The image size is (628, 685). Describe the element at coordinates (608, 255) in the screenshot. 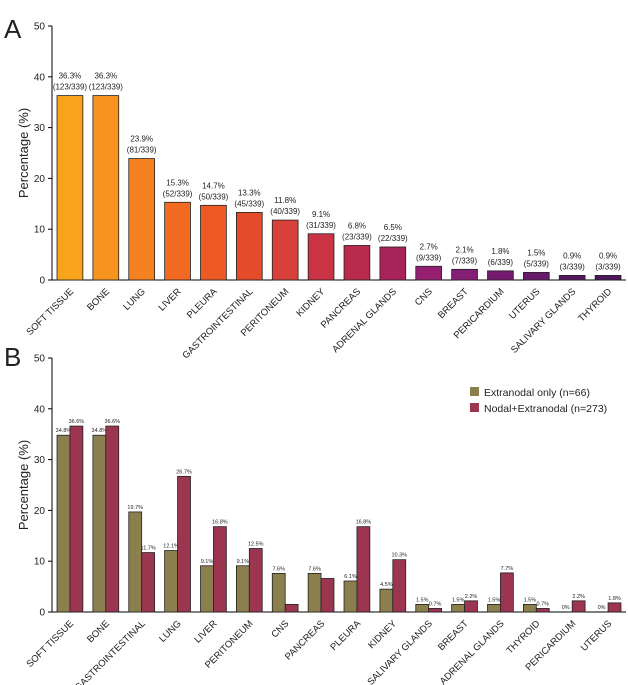

I see `data-label-pct: 0.9%` at that location.